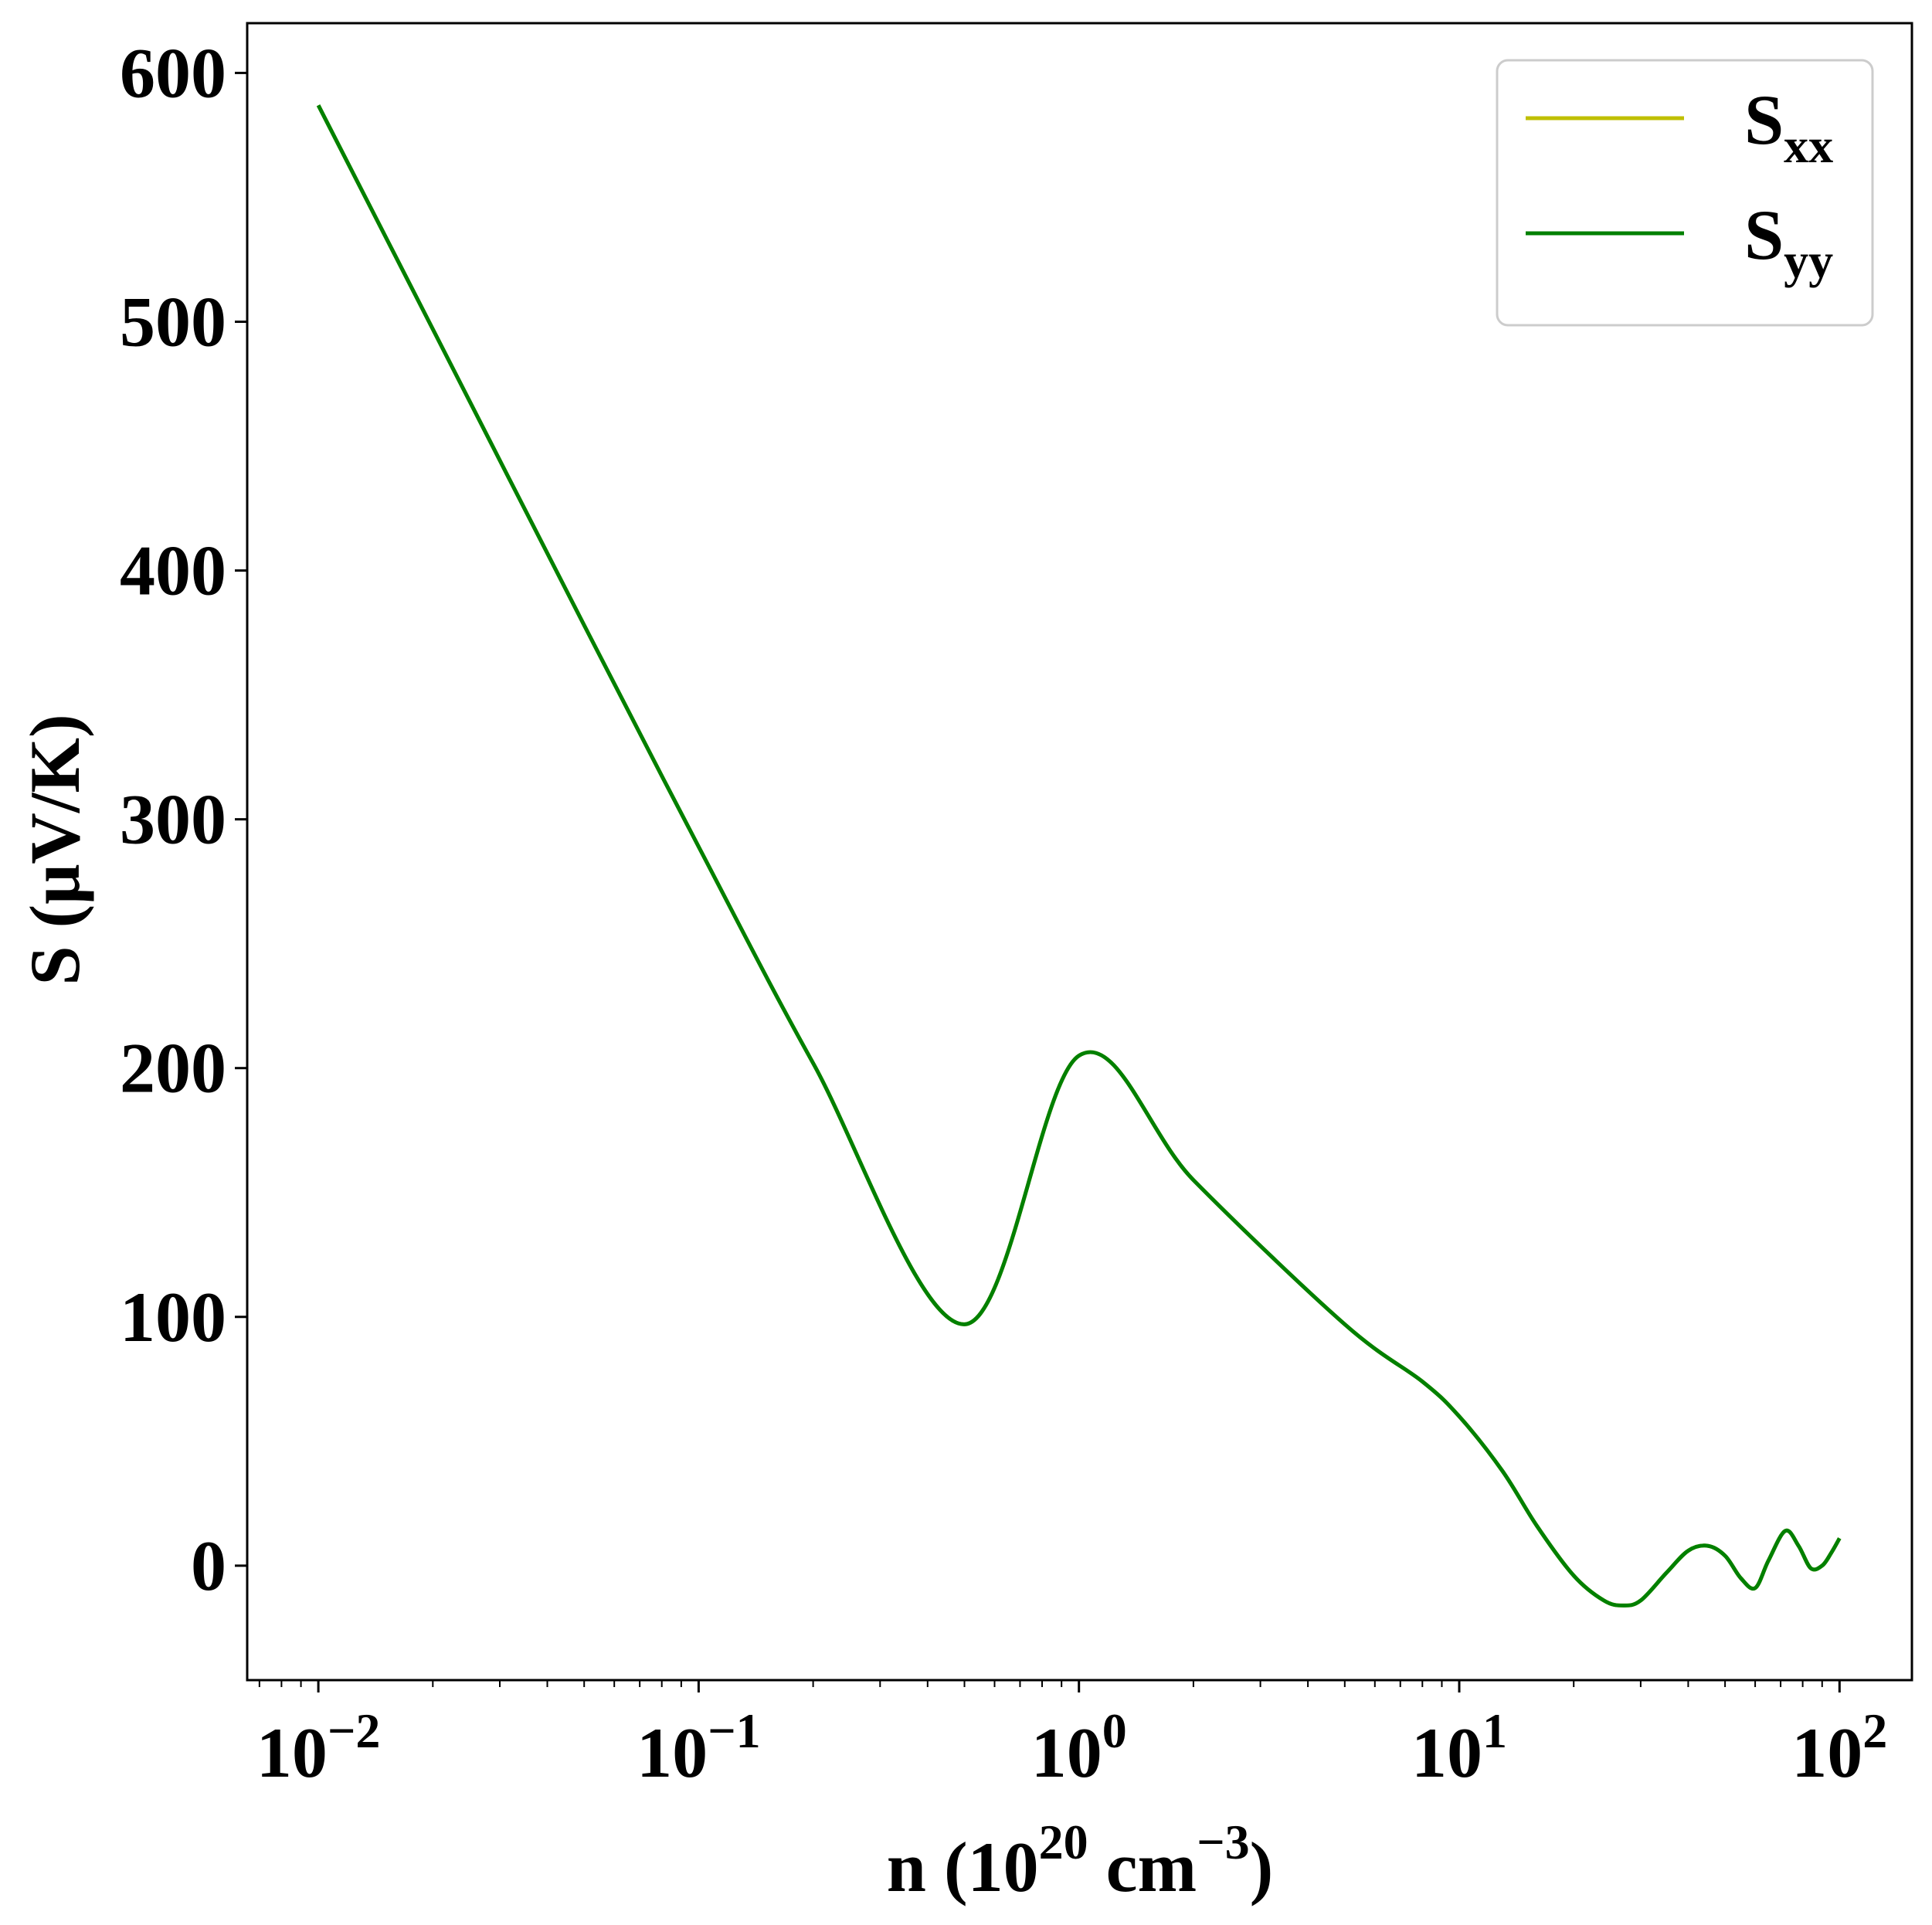 Image resolution: width=1932 pixels, height=1925 pixels. I want to click on y-tick-label: 100, so click(173, 1317).